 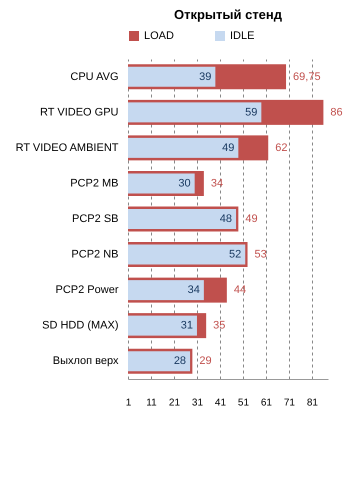 What do you see at coordinates (244, 403) in the screenshot?
I see `x-tick-label: 51` at bounding box center [244, 403].